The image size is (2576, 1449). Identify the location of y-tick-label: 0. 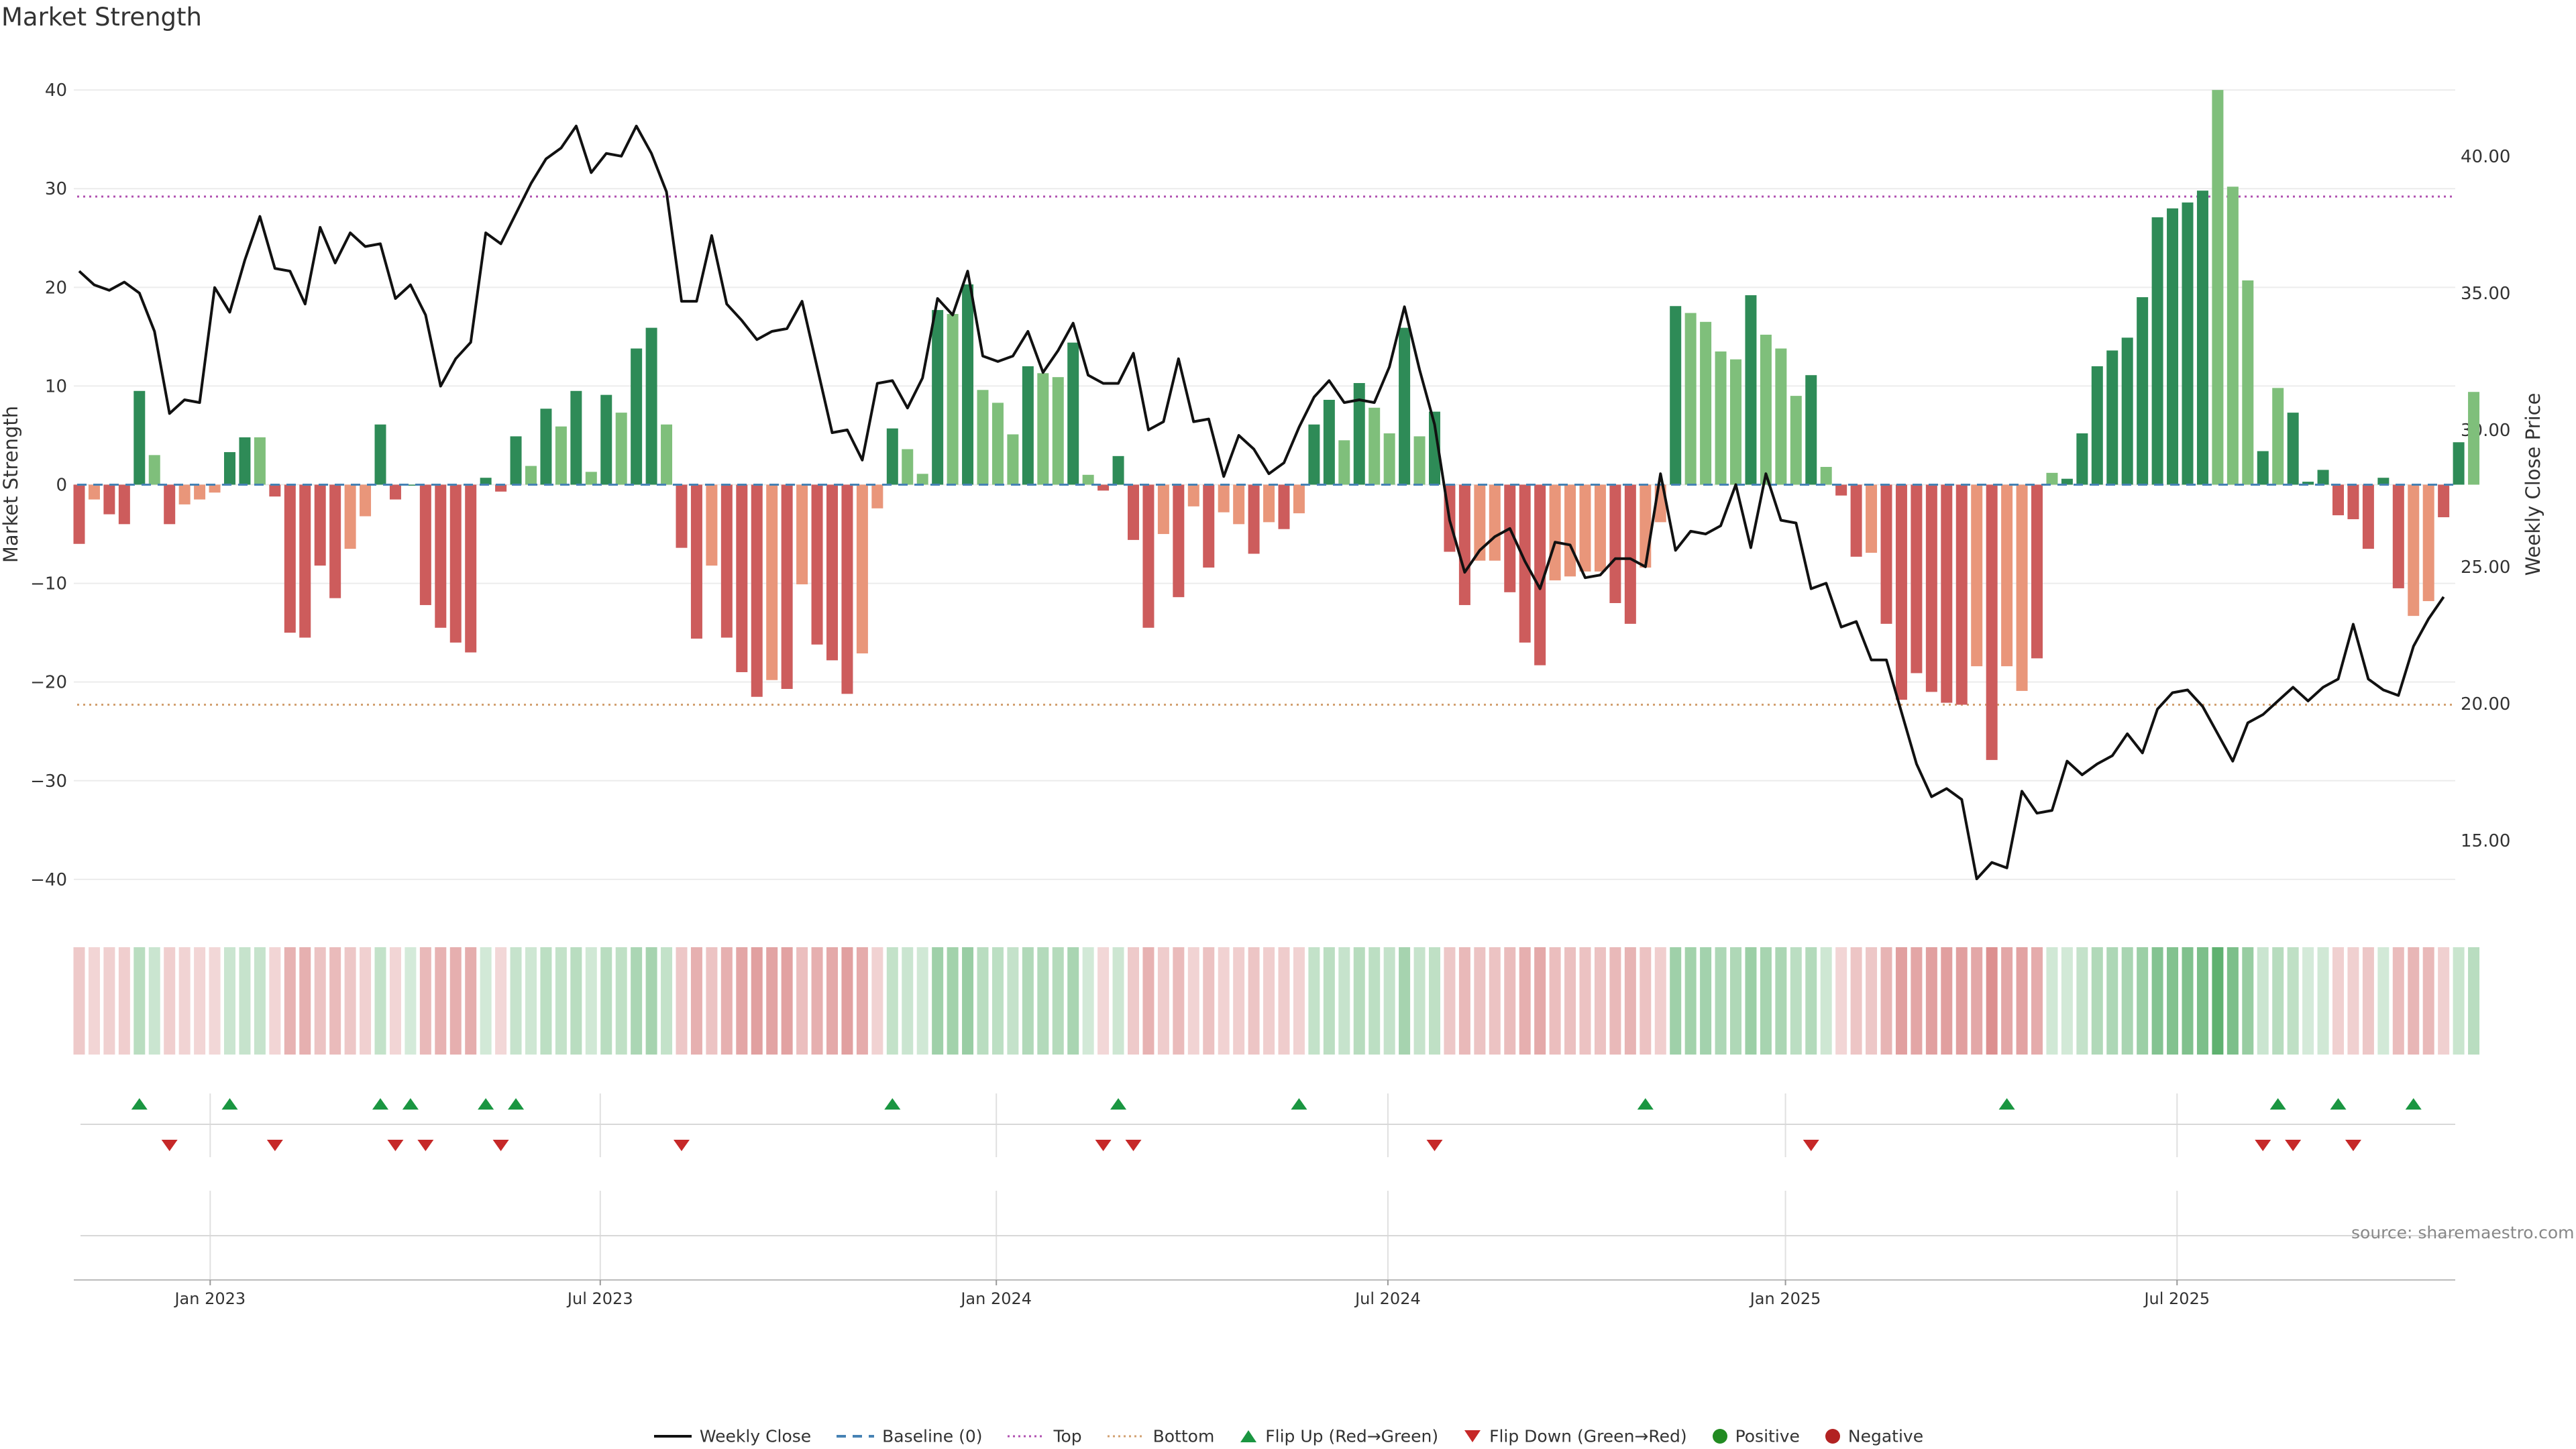
(61, 486).